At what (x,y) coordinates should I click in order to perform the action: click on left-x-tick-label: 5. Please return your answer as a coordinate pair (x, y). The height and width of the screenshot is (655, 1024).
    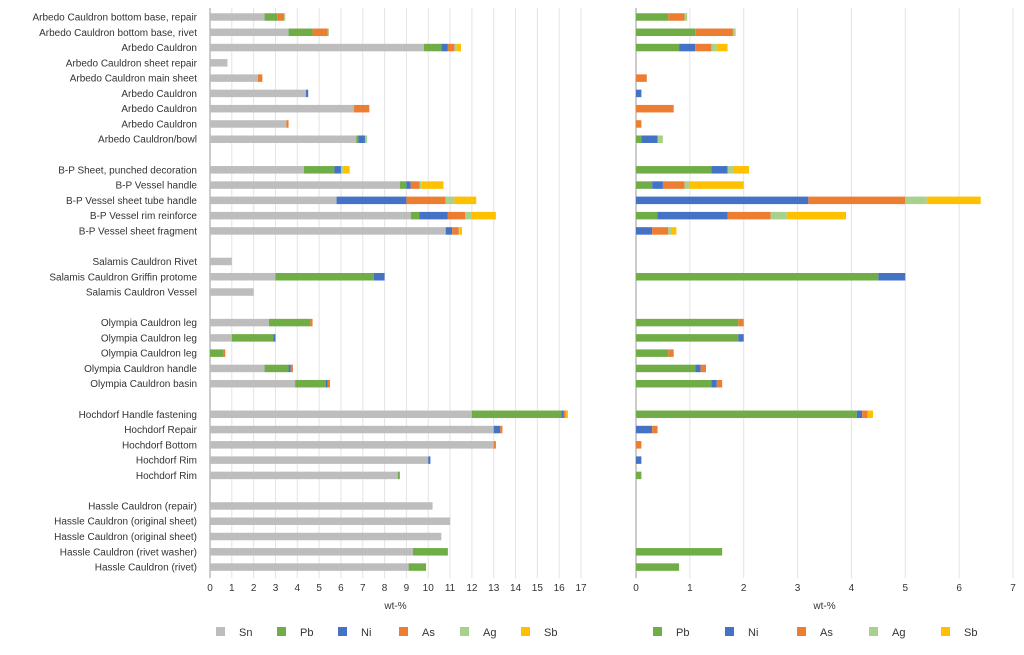
    Looking at the image, I should click on (319, 588).